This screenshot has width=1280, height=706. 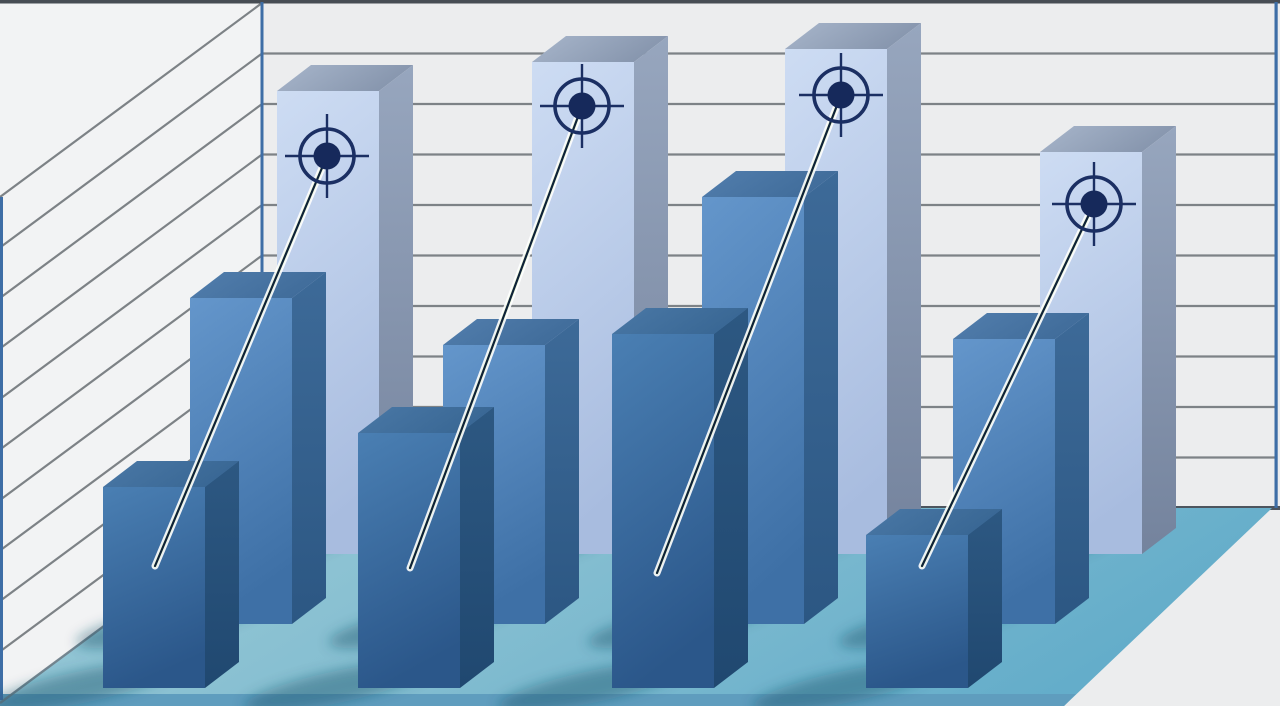 I want to click on top-border, so click(x=640, y=2).